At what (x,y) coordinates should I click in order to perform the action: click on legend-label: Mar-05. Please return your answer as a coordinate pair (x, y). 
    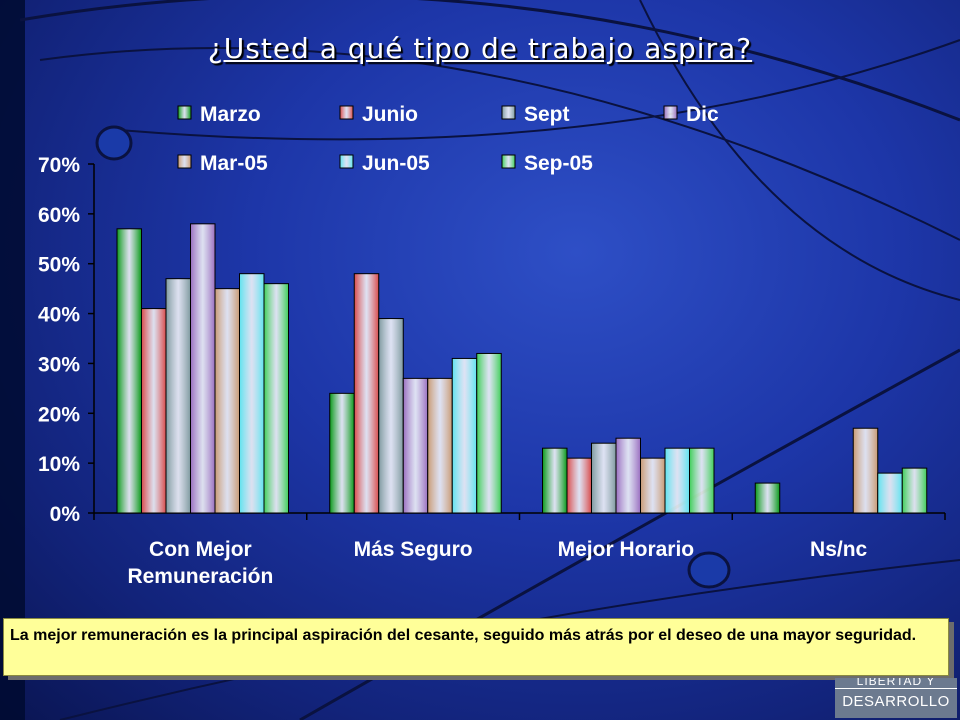
    Looking at the image, I should click on (234, 163).